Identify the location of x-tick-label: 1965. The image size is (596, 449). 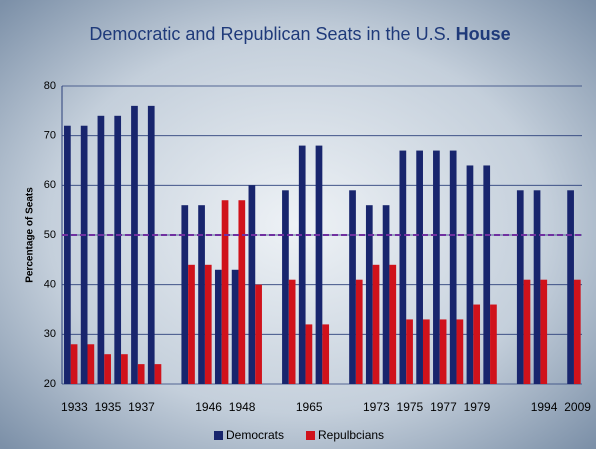
(309, 407).